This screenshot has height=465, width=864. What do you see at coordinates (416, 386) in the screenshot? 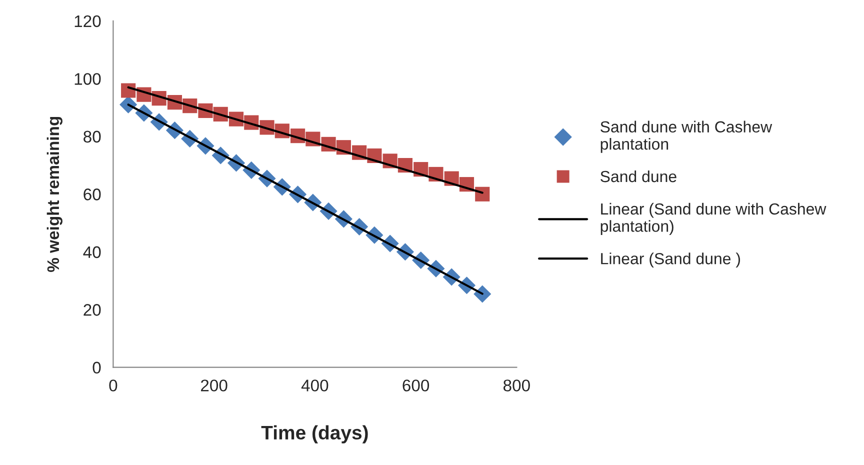
I see `x-tick-label: 600` at bounding box center [416, 386].